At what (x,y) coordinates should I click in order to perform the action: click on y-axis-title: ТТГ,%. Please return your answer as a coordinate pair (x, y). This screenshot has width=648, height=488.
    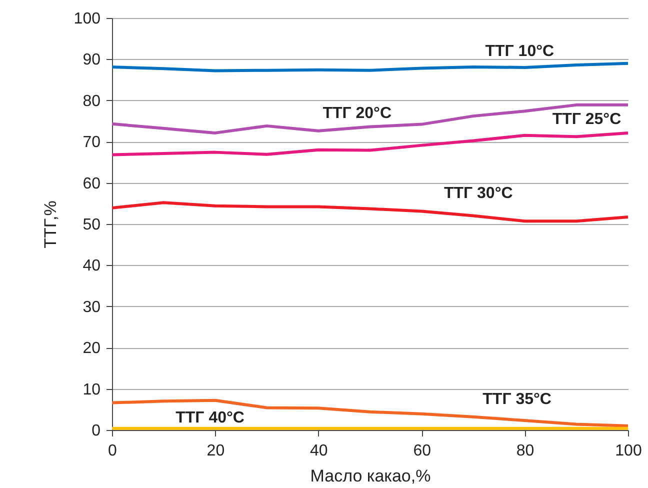
    Looking at the image, I should click on (50, 224).